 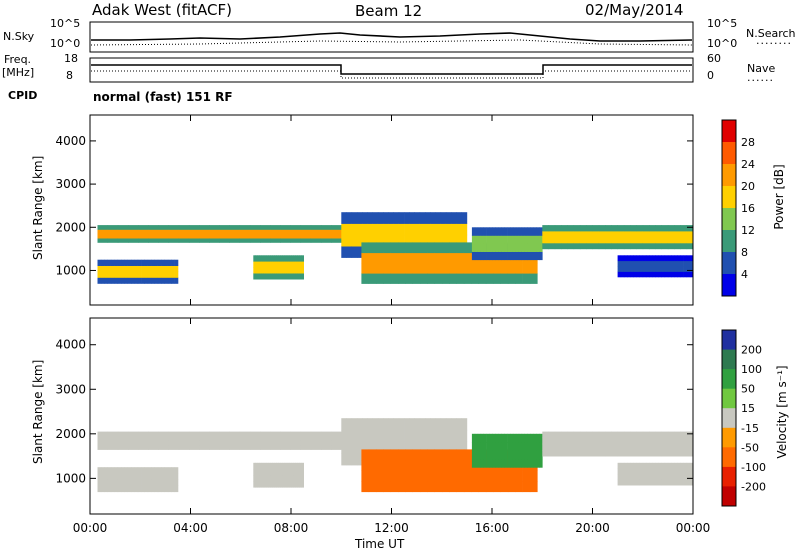 What do you see at coordinates (70, 227) in the screenshot?
I see `y-tick-label: 2000` at bounding box center [70, 227].